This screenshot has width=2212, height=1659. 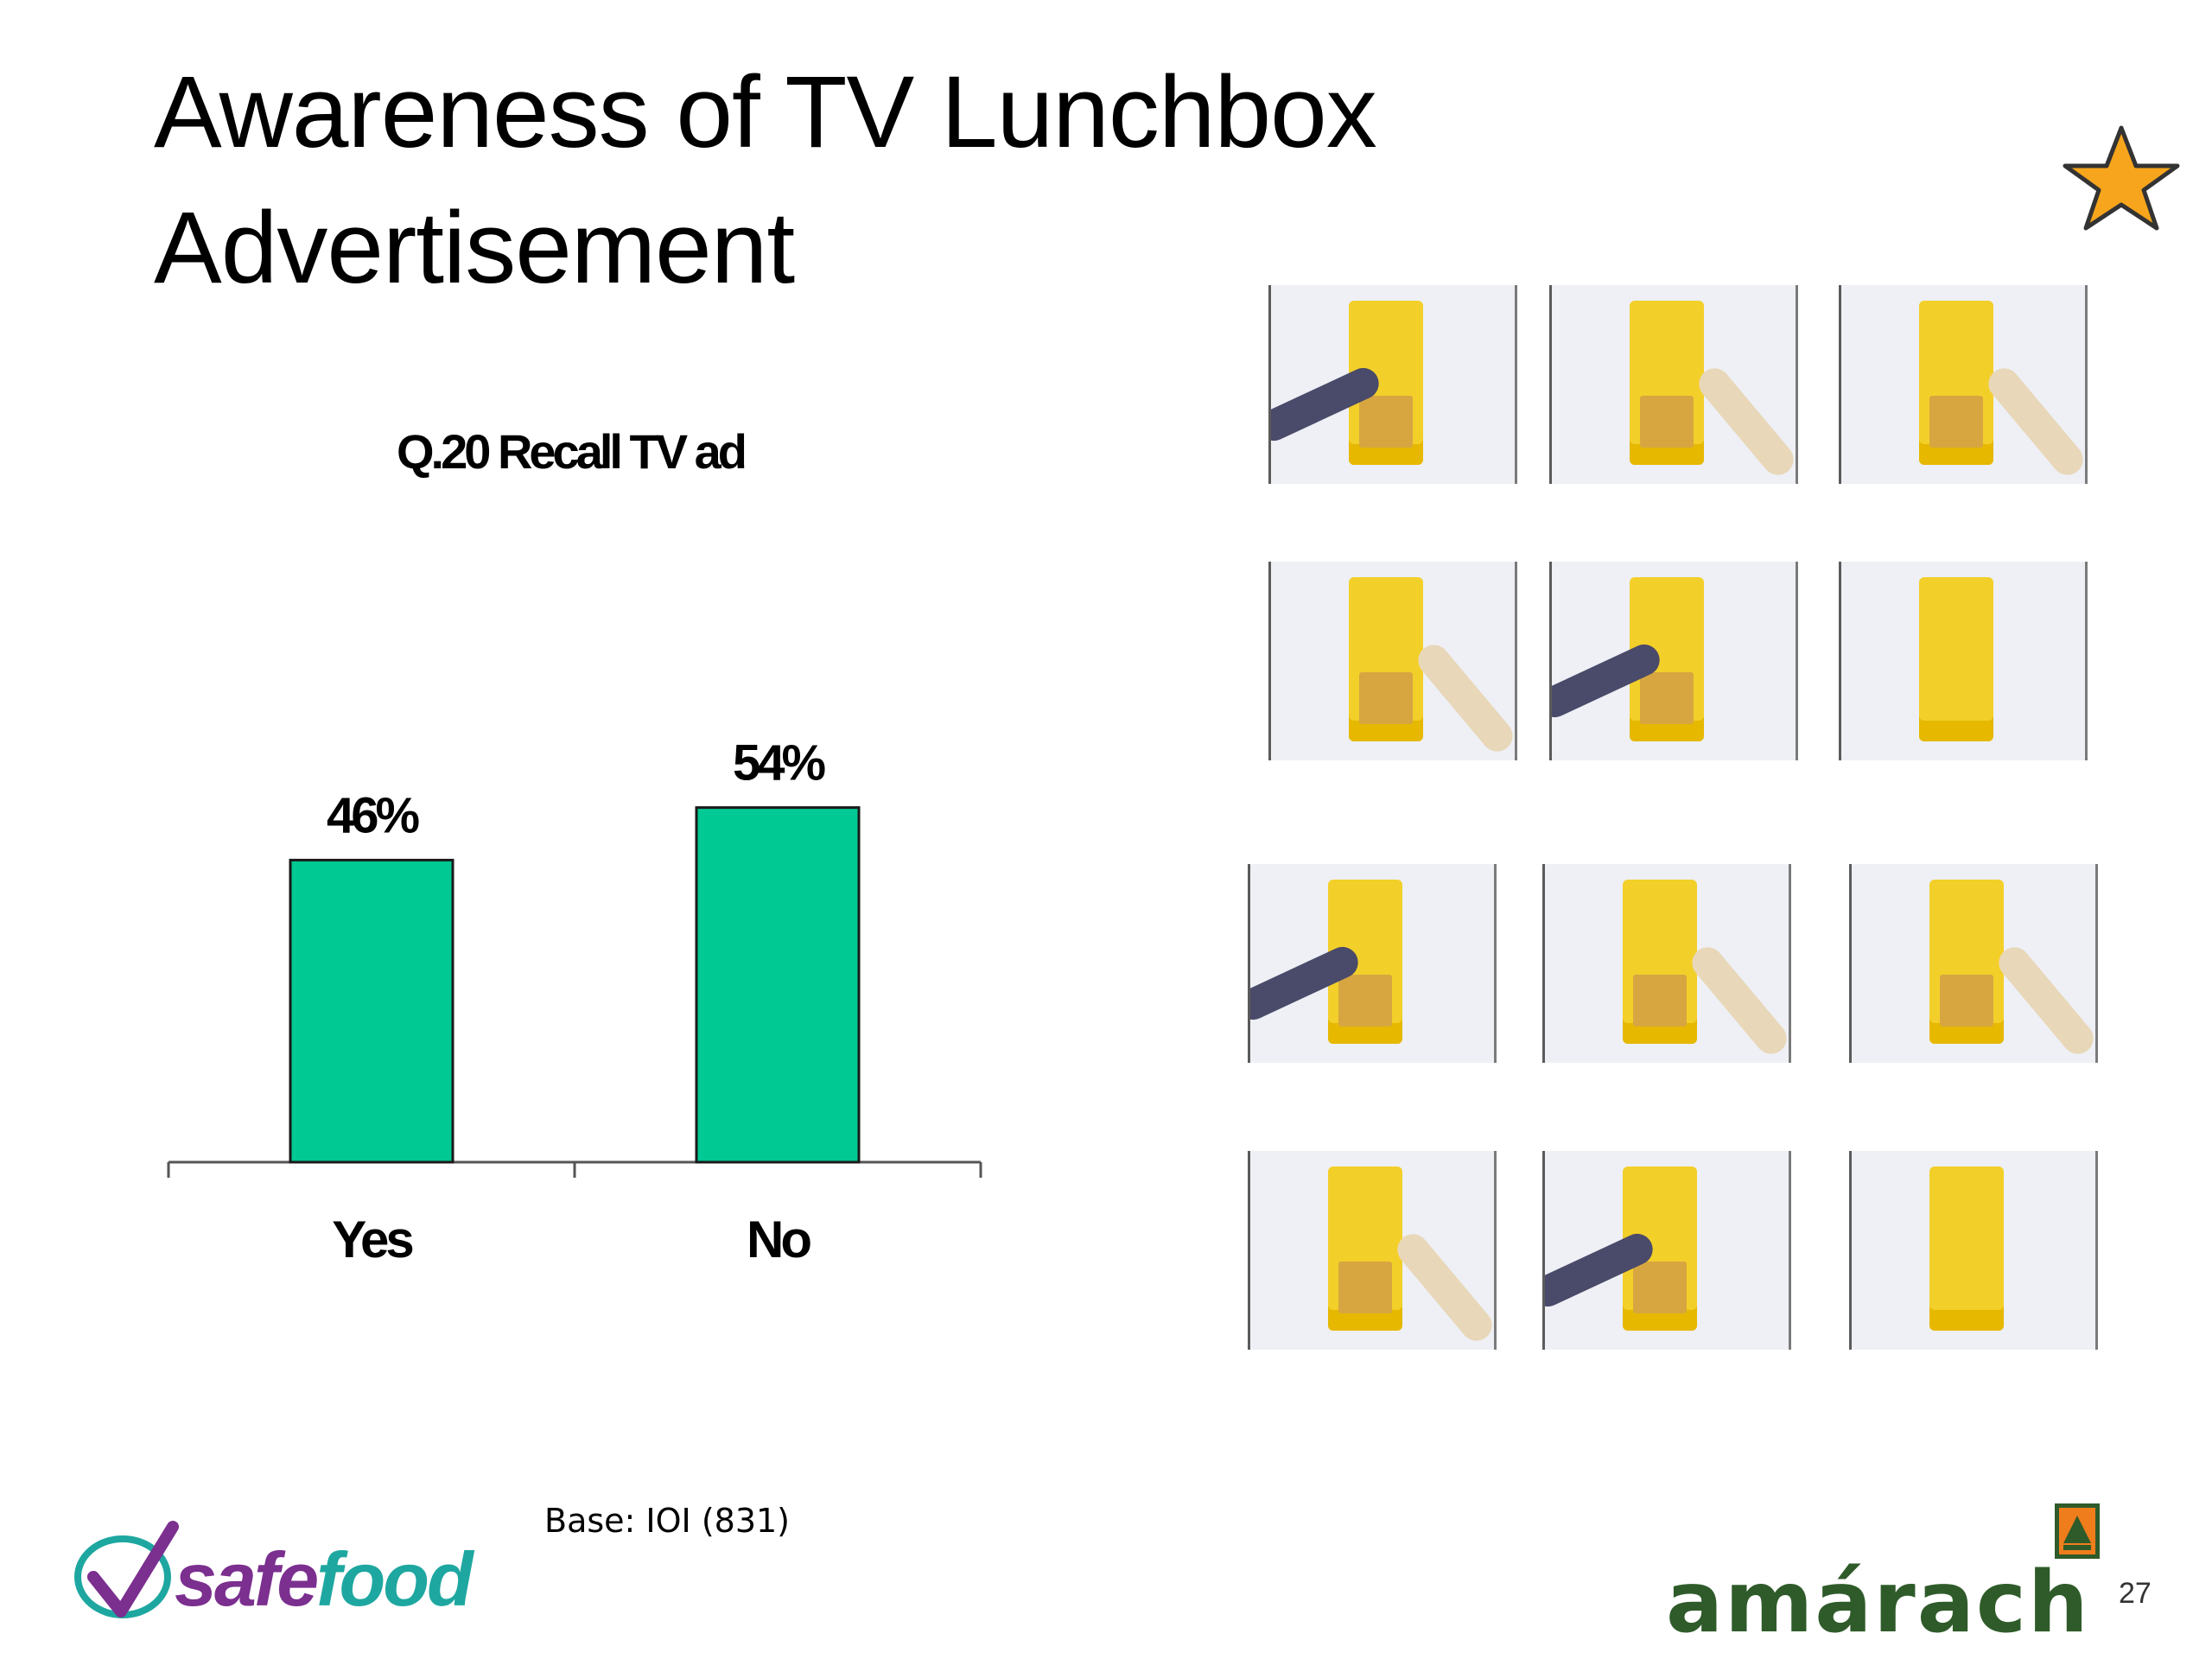 I want to click on bar-yes, so click(x=371, y=1011).